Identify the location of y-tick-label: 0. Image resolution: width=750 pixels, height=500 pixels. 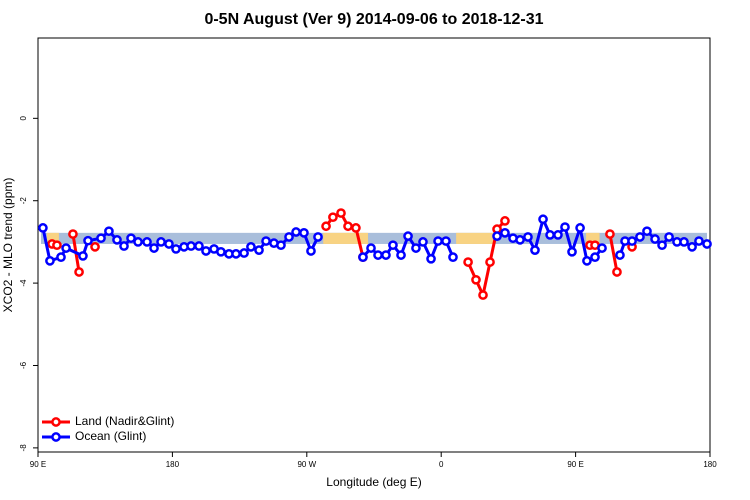
(23, 118).